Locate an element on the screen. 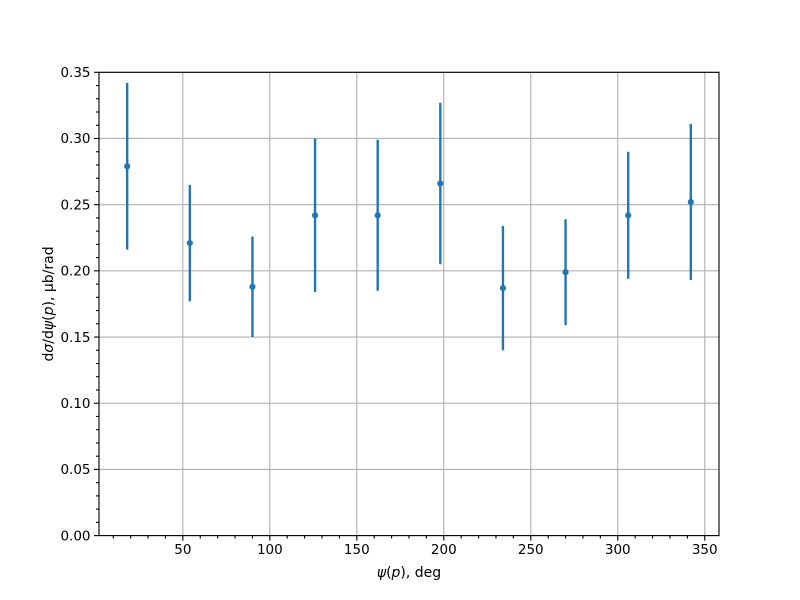 This screenshot has height=600, width=800. x-tick-label: 200 is located at coordinates (444, 550).